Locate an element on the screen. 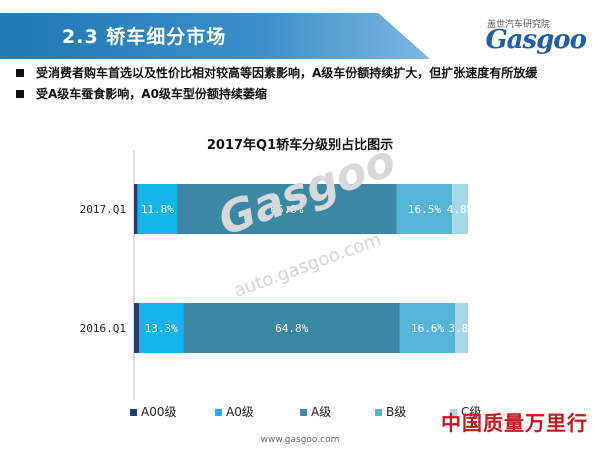  data-label: 65.8% is located at coordinates (286, 209).